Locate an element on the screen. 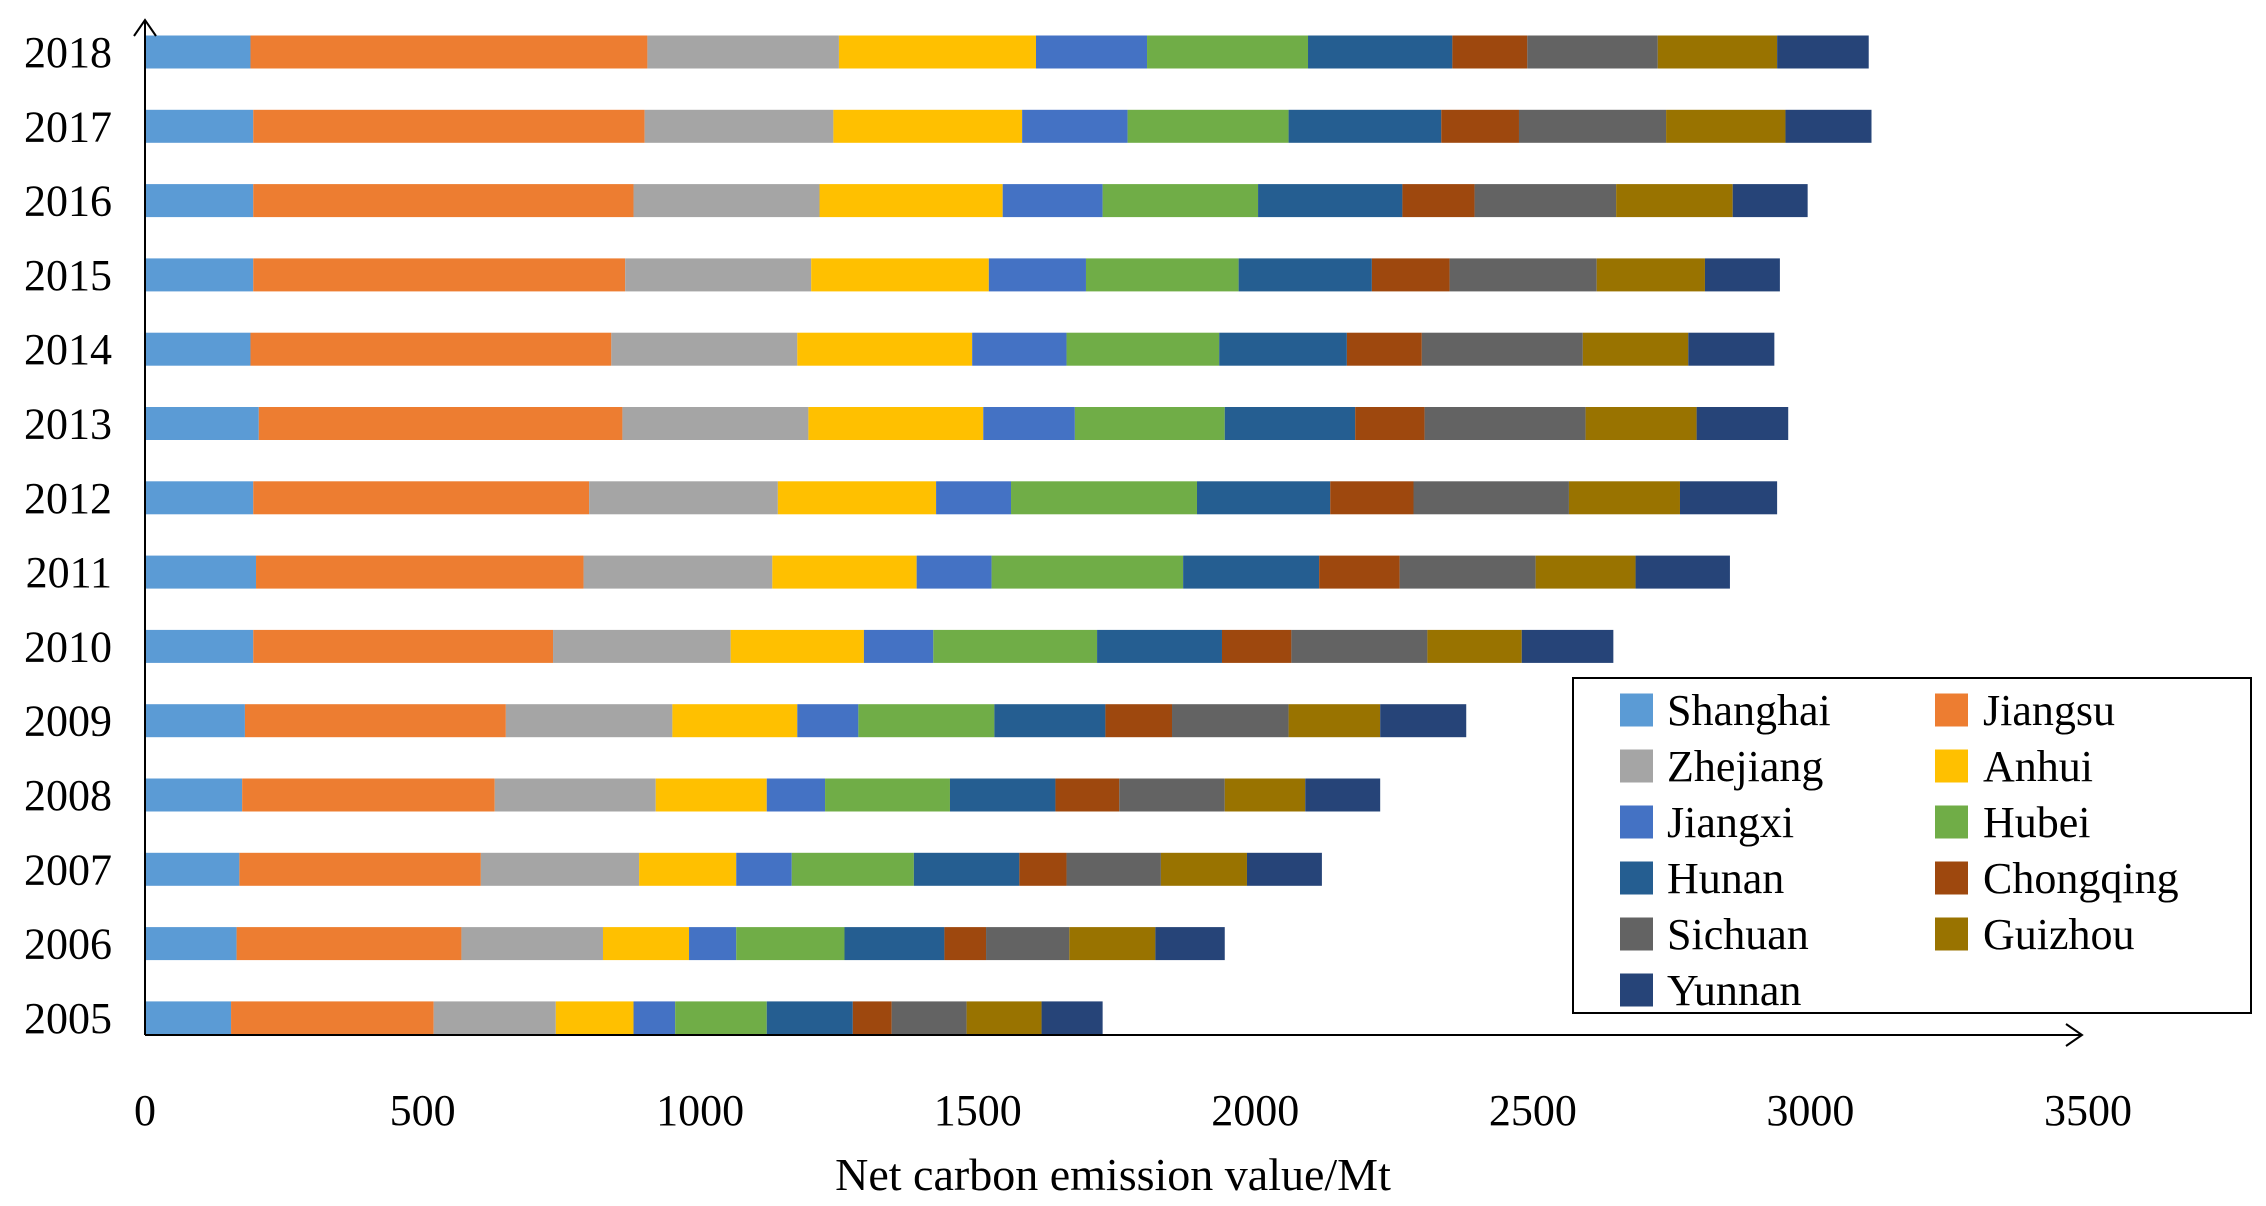 This screenshot has width=2266, height=1206. bar-shanghai-2014 is located at coordinates (198, 349).